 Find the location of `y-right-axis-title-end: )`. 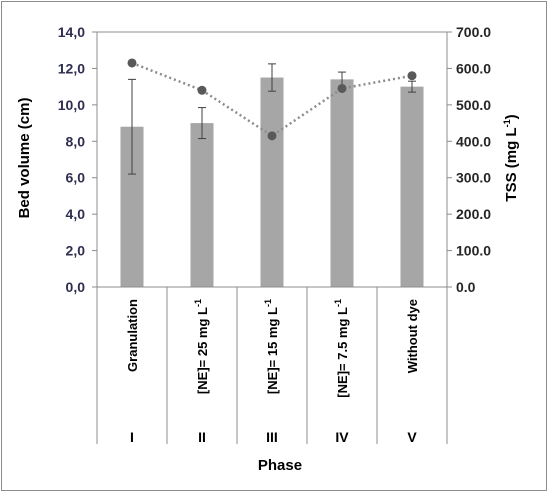

y-right-axis-title-end: ) is located at coordinates (511, 116).